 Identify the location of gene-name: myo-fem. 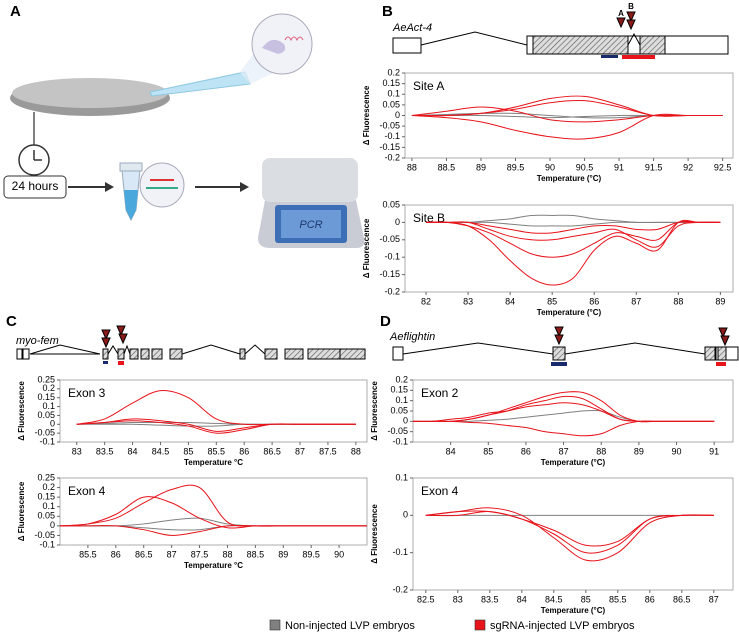
(37, 341).